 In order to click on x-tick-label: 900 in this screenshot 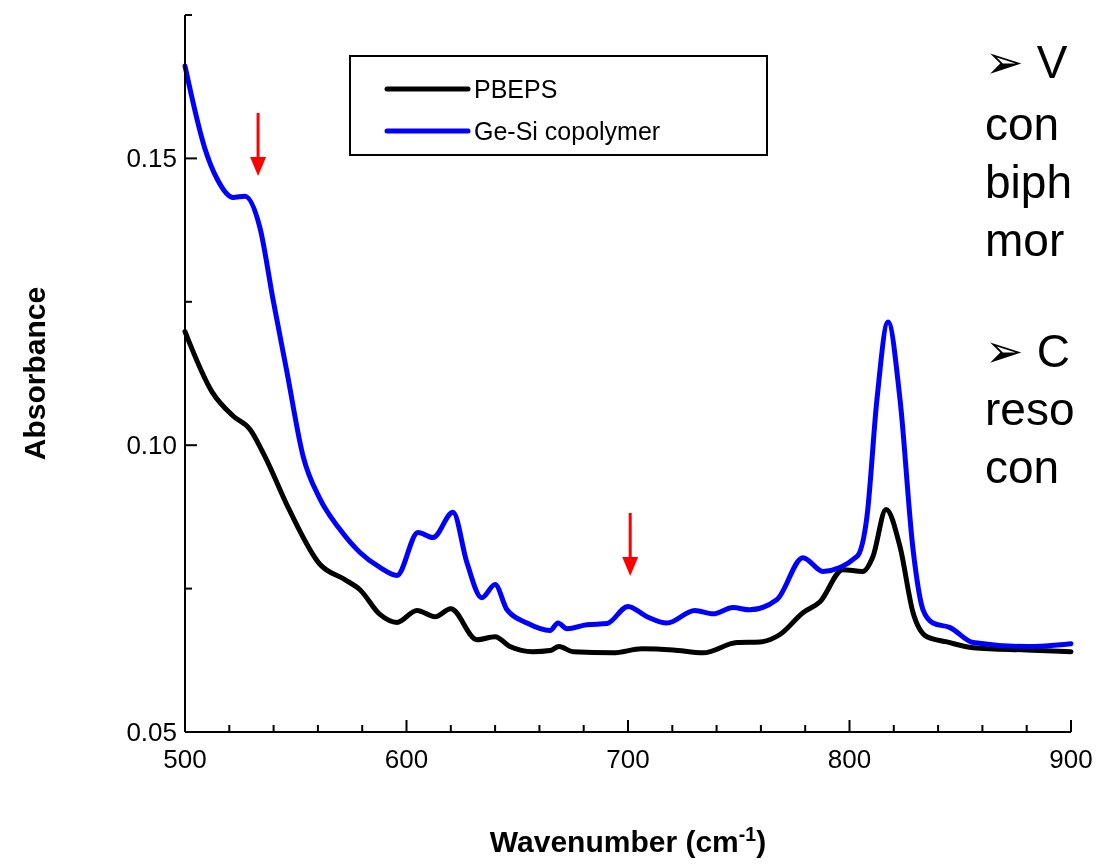, I will do `click(1071, 759)`.